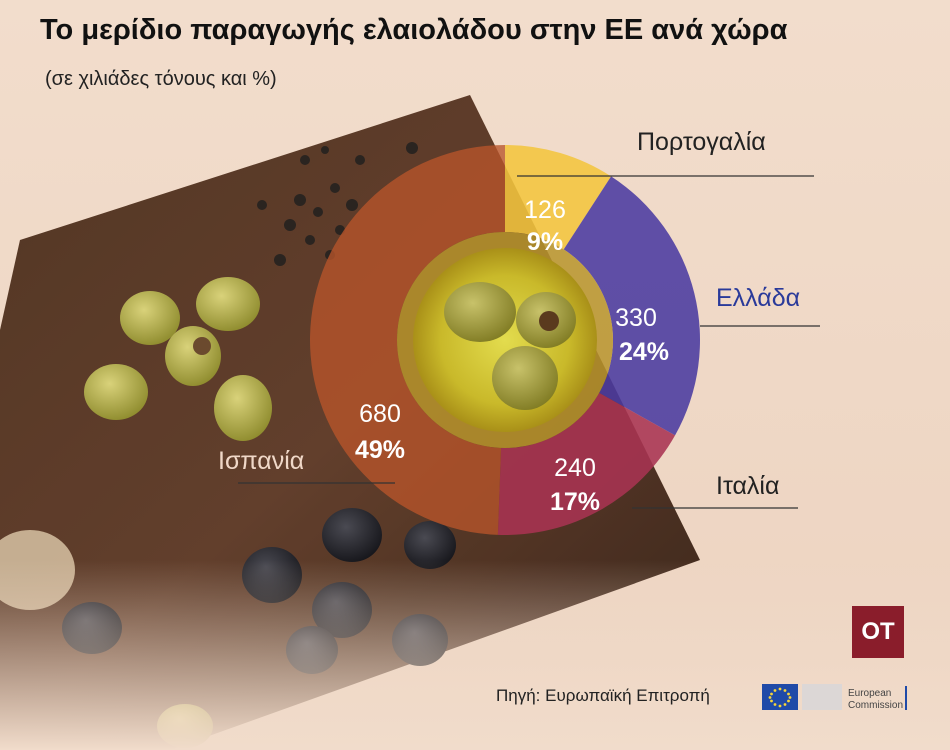 Image resolution: width=950 pixels, height=750 pixels. What do you see at coordinates (636, 318) in the screenshot?
I see `slice-value-1: 330` at bounding box center [636, 318].